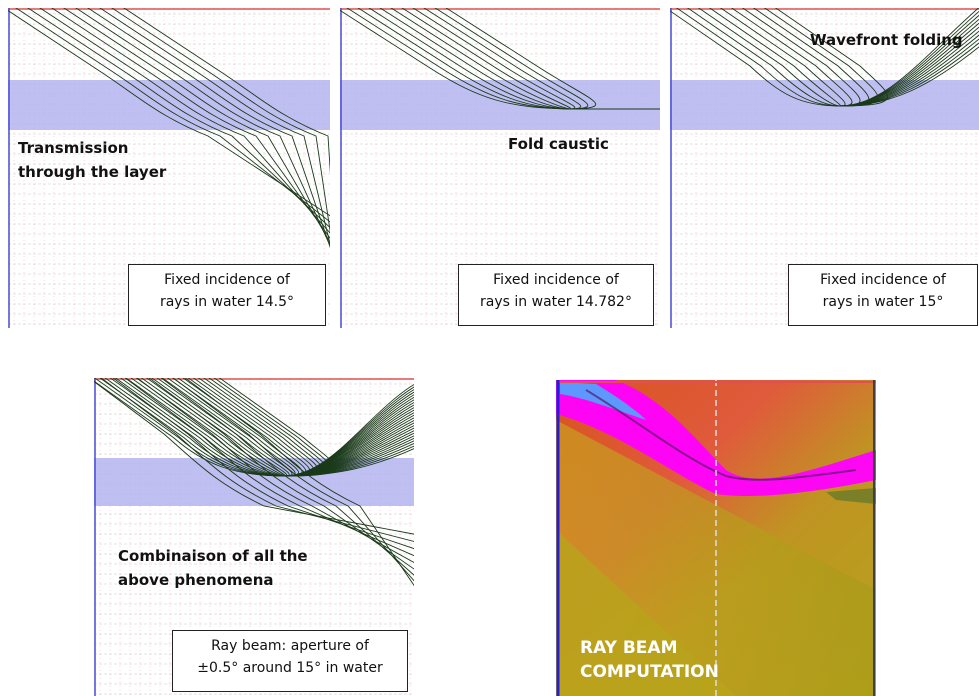 The height and width of the screenshot is (696, 979). I want to click on grid, so click(824, 168).